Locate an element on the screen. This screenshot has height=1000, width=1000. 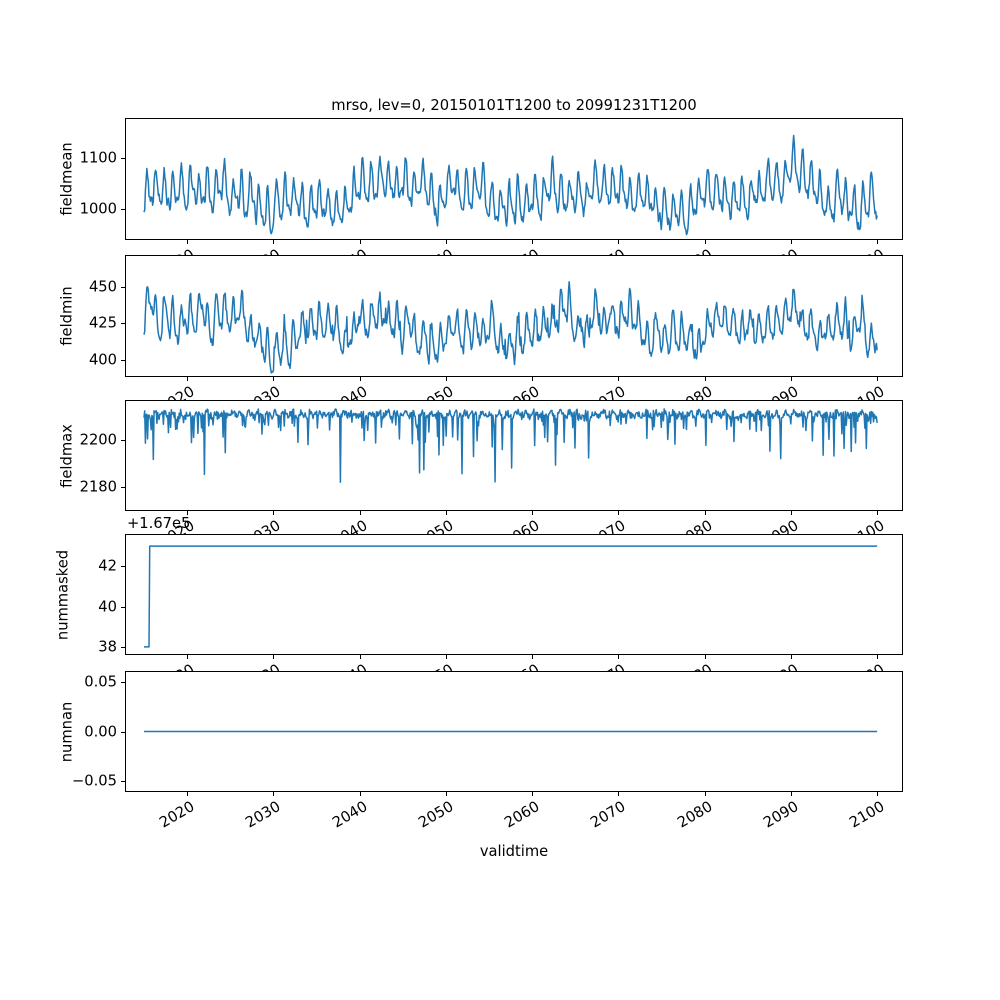
xtick-label: 2090 is located at coordinates (781, 815).